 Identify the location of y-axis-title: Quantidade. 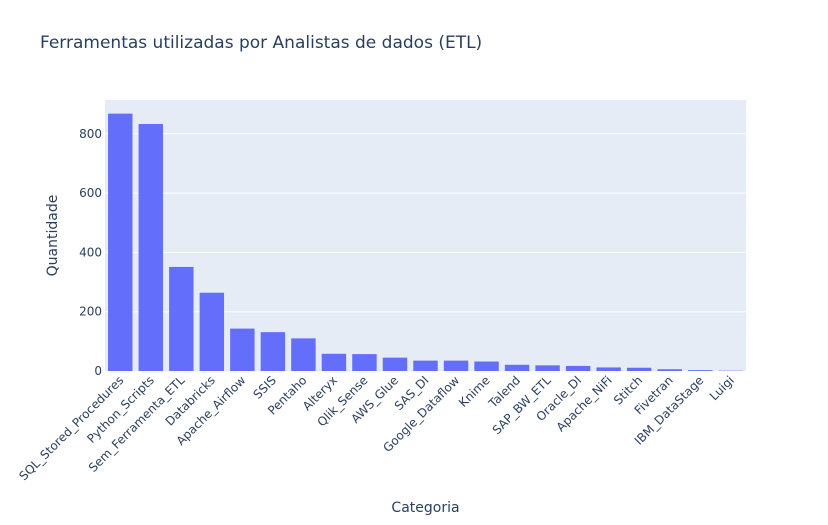
(53, 236).